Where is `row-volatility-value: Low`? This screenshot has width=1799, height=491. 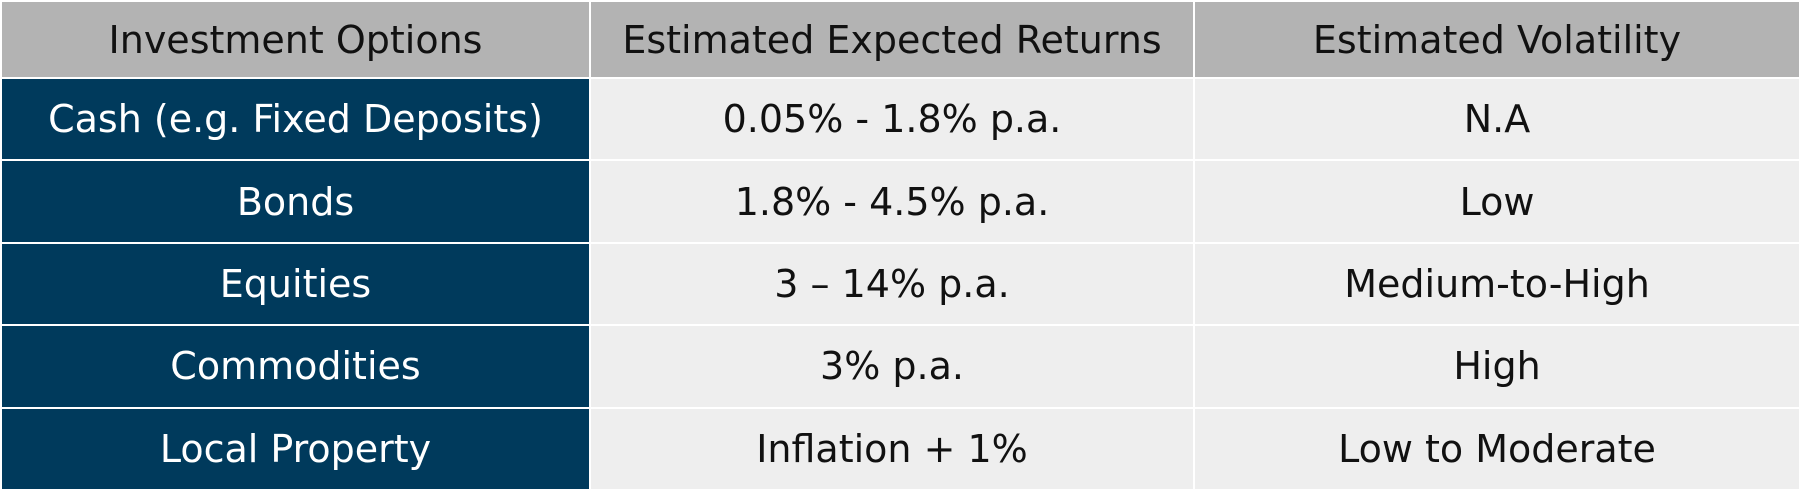 row-volatility-value: Low is located at coordinates (1496, 201).